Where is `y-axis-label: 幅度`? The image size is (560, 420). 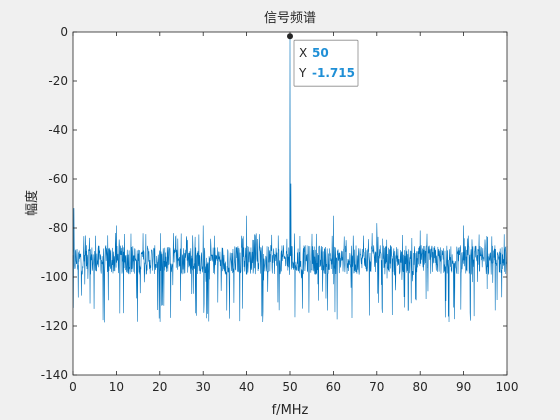 y-axis-label: 幅度 is located at coordinates (32, 203).